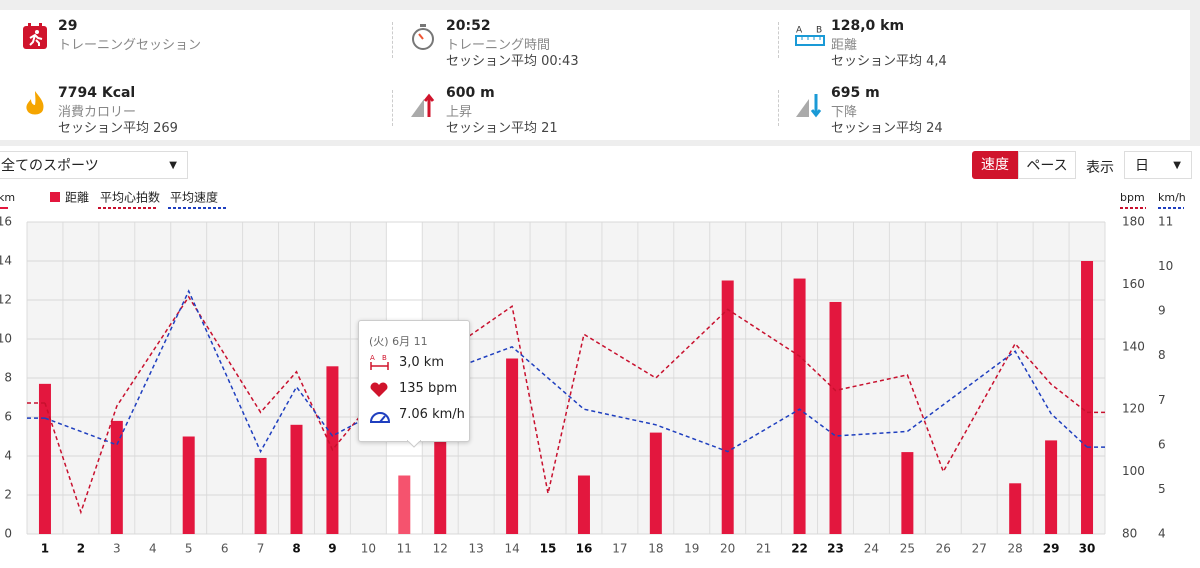  What do you see at coordinates (512, 61) in the screenshot?
I see `stat-sub: セッション平均 00:43` at bounding box center [512, 61].